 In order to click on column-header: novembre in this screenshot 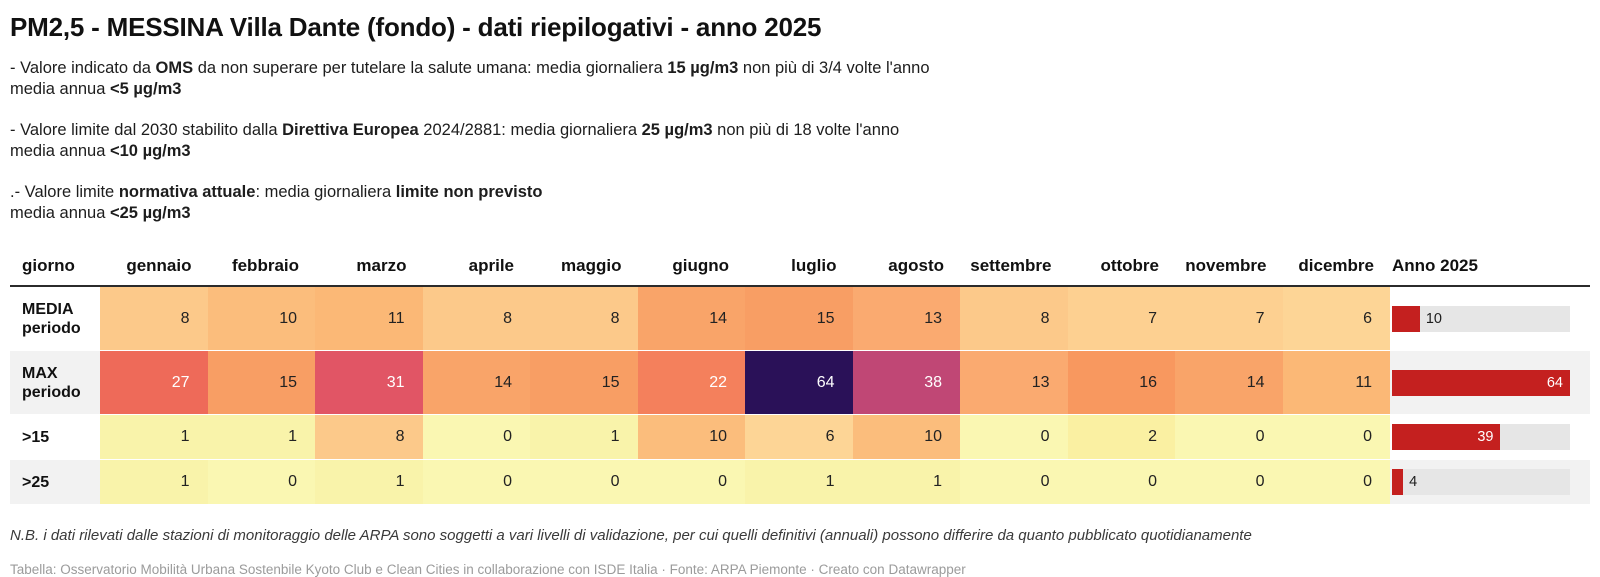, I will do `click(1229, 266)`.